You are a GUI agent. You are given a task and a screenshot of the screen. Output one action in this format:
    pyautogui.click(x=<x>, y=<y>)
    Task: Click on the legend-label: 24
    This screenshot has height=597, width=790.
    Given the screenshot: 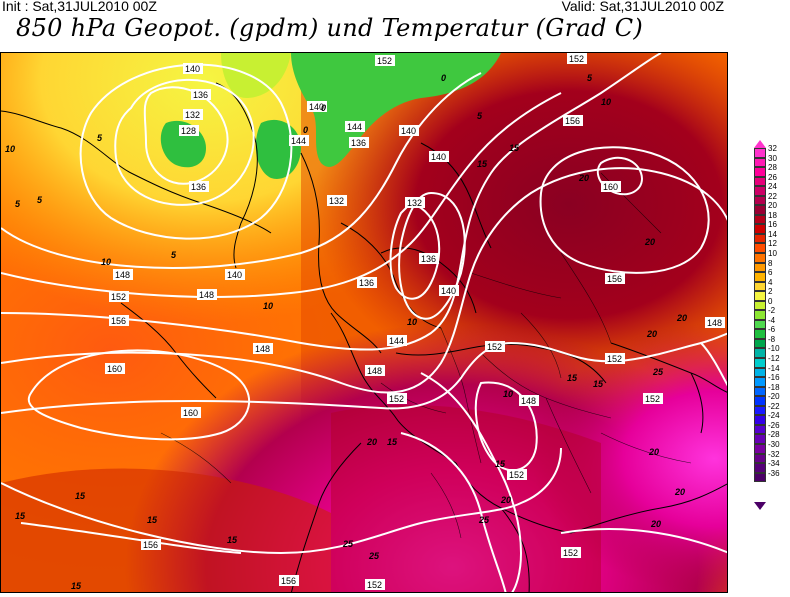 What is the action you would take?
    pyautogui.click(x=772, y=187)
    